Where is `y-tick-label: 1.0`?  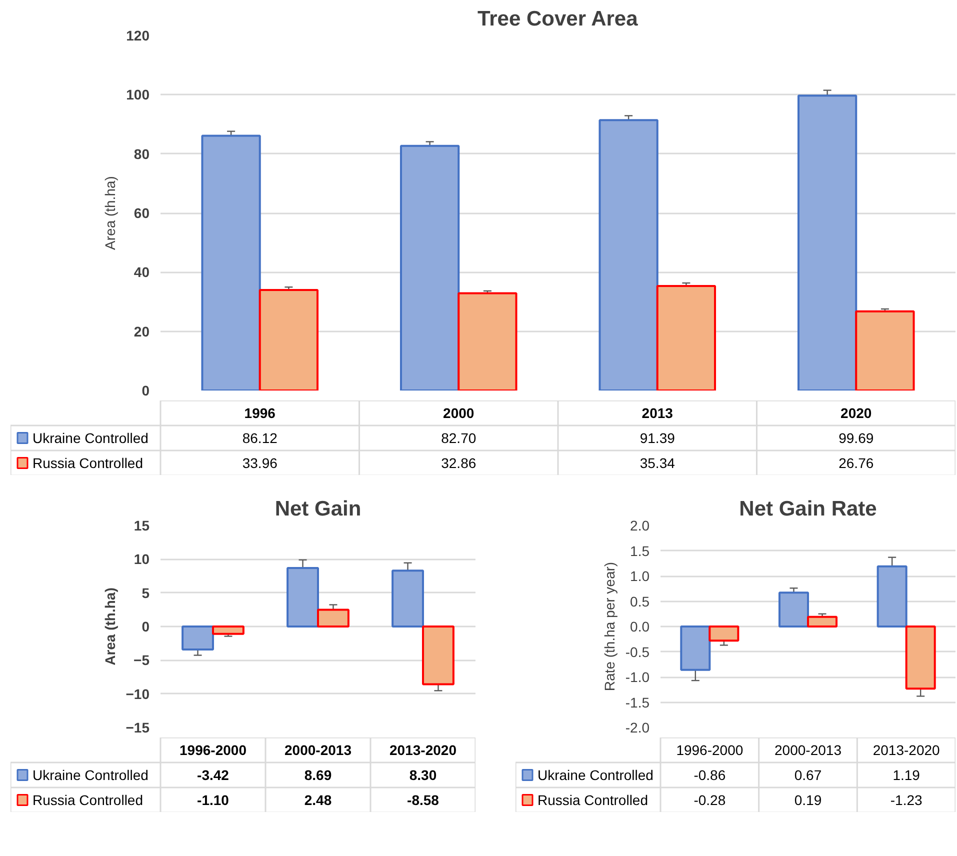 y-tick-label: 1.0 is located at coordinates (640, 576).